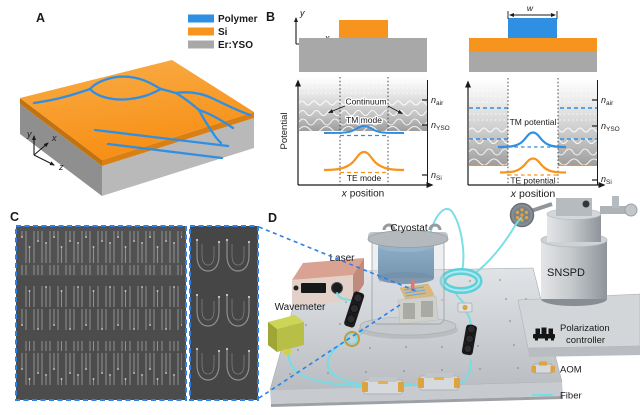  What do you see at coordinates (337, 312) in the screenshot?
I see `zoom-callout-lines` at bounding box center [337, 312].